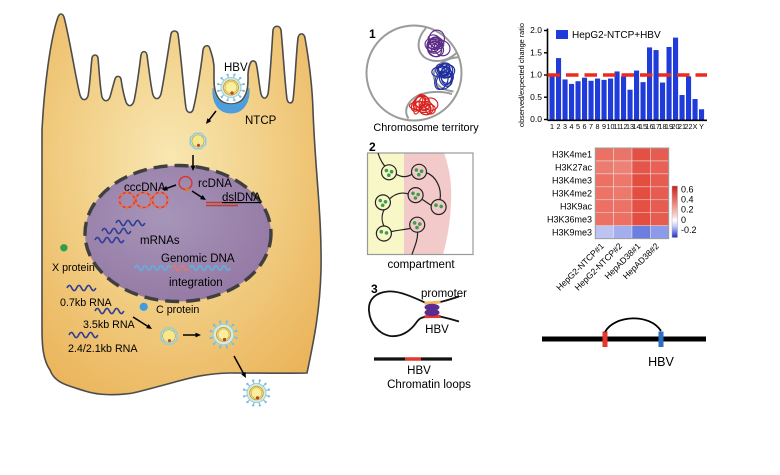 This screenshot has height=475, width=780. I want to click on svg-text: promoter, so click(444, 294).